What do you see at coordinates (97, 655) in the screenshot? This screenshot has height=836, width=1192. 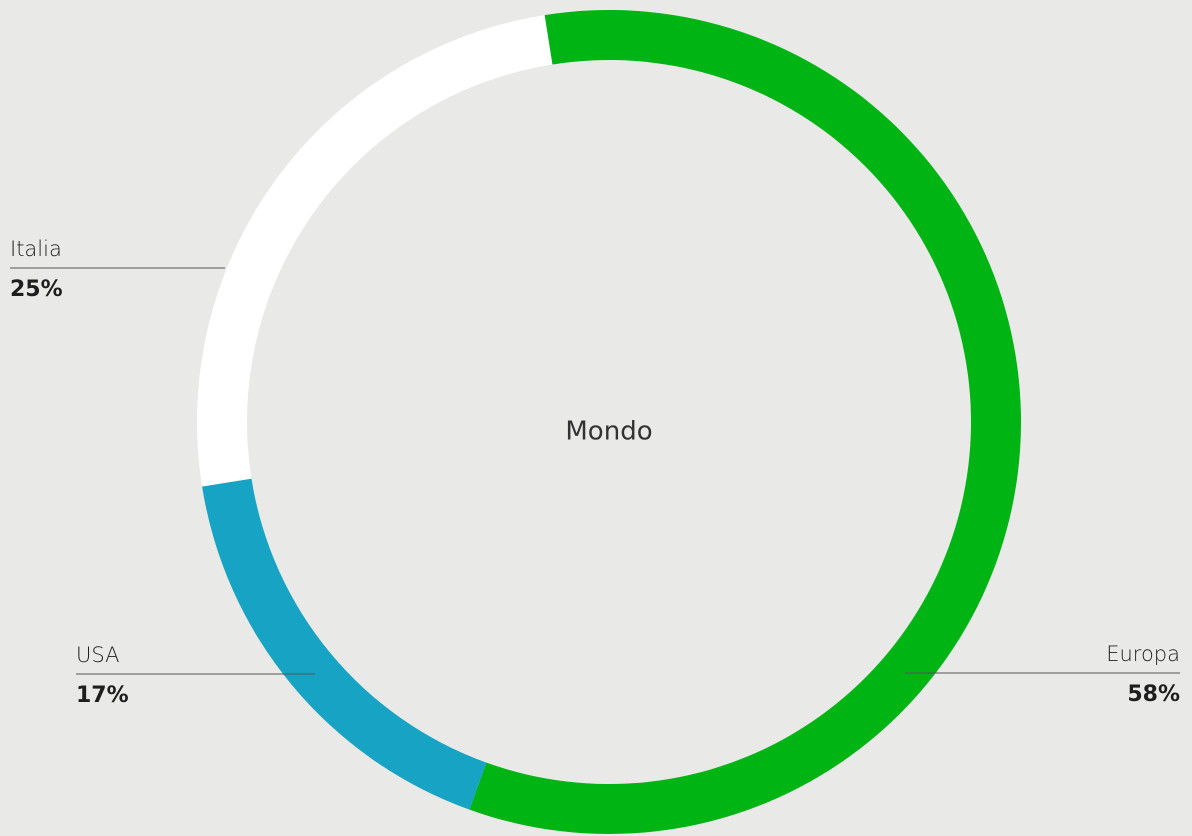 I see `slice-name: USA` at bounding box center [97, 655].